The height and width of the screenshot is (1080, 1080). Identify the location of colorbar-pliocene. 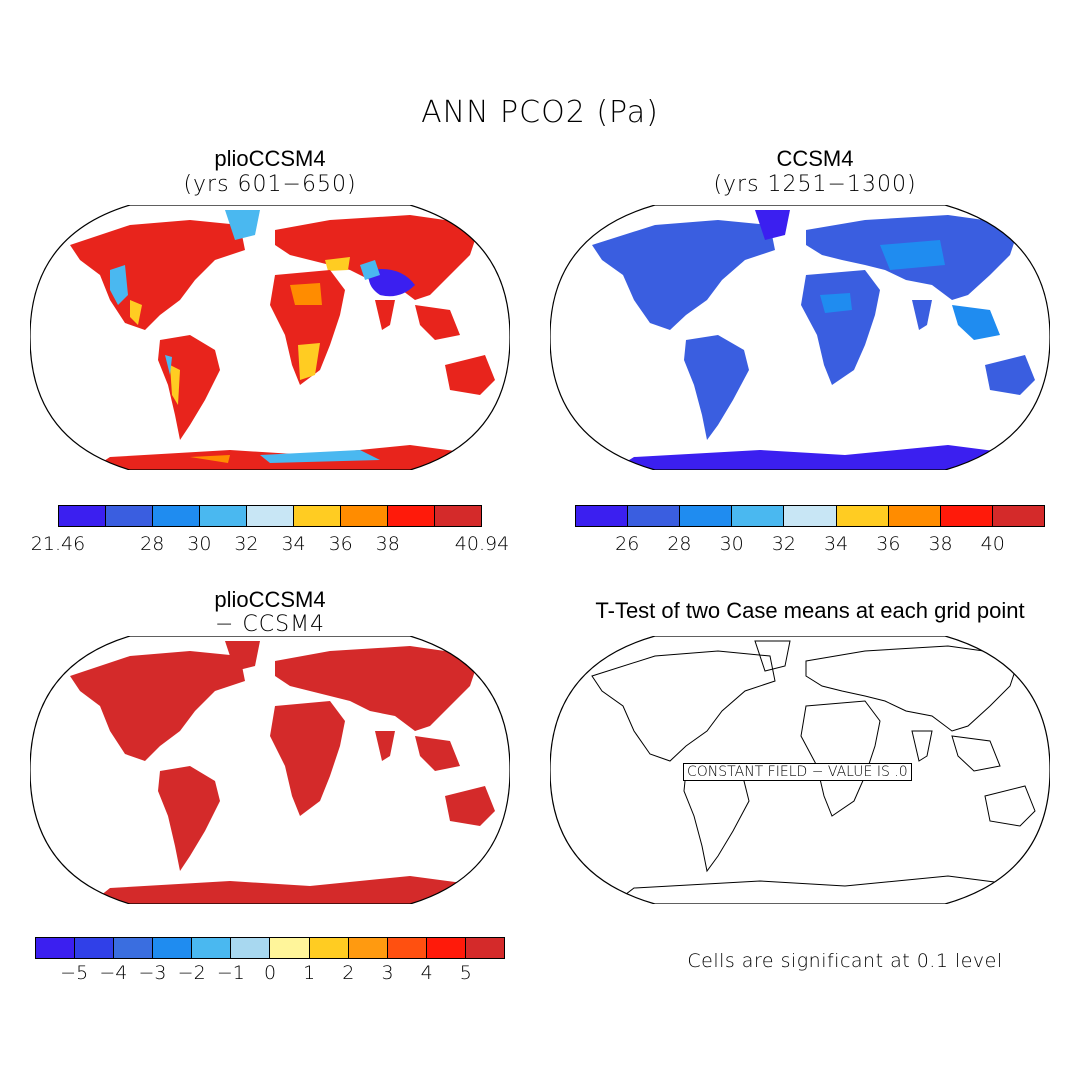
(270, 516).